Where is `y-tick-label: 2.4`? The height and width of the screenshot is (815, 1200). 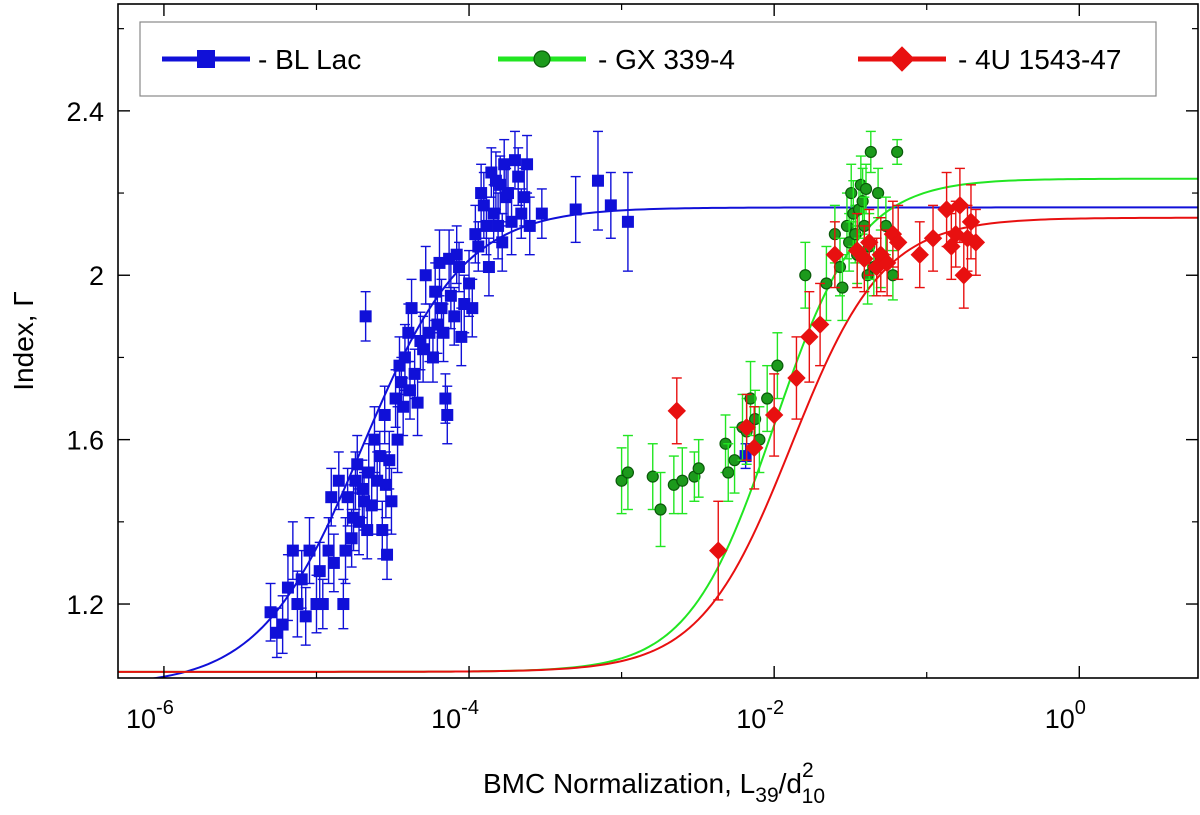
y-tick-label: 2.4 is located at coordinates (85, 112).